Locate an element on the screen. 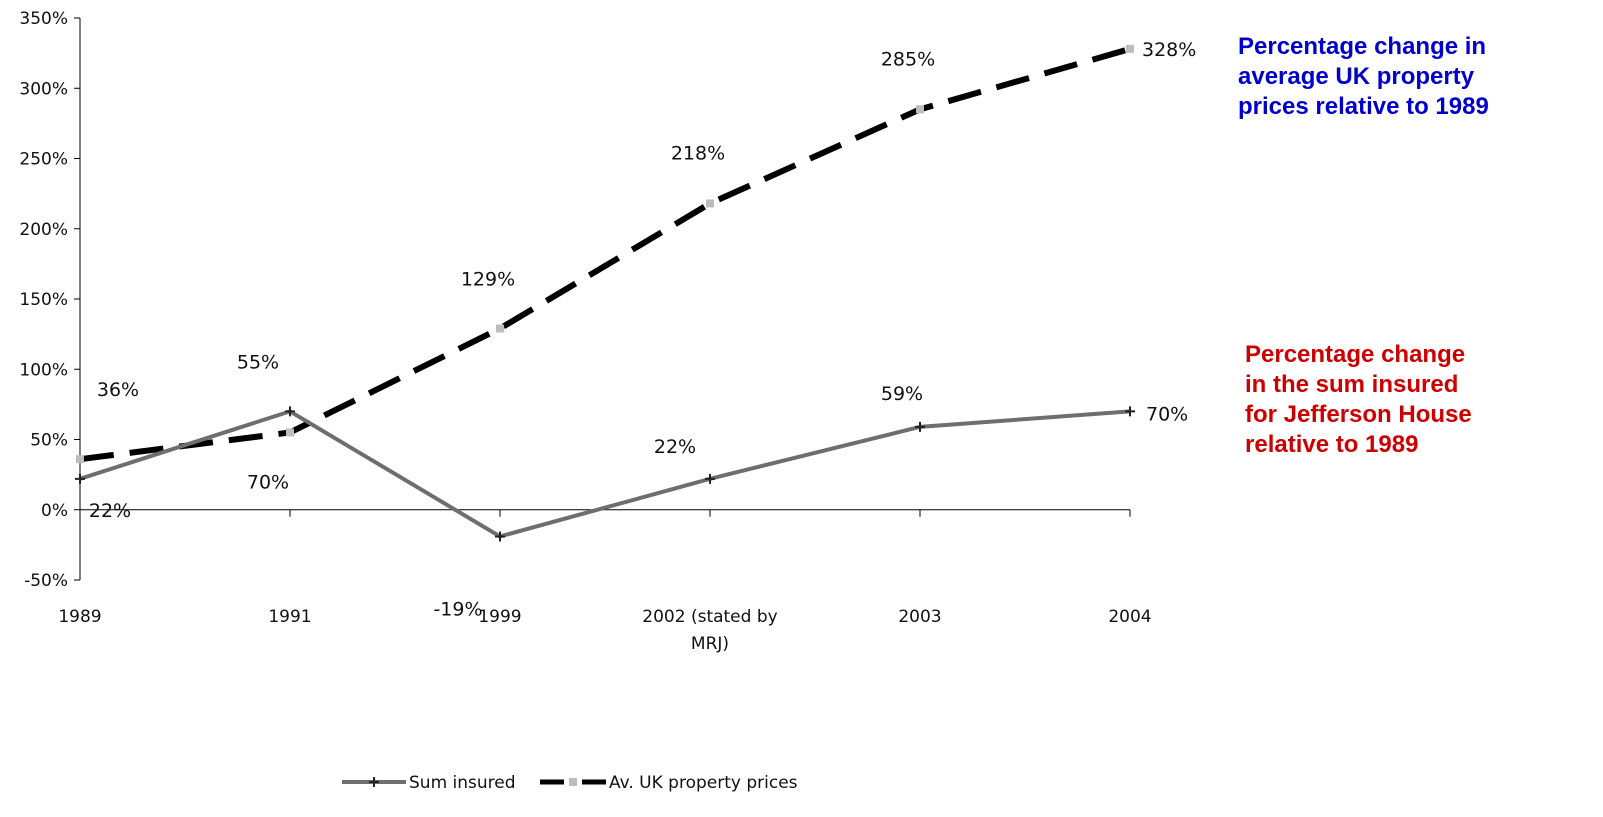 The image size is (1603, 817). sum-insured-data-label: -19% is located at coordinates (457, 609).